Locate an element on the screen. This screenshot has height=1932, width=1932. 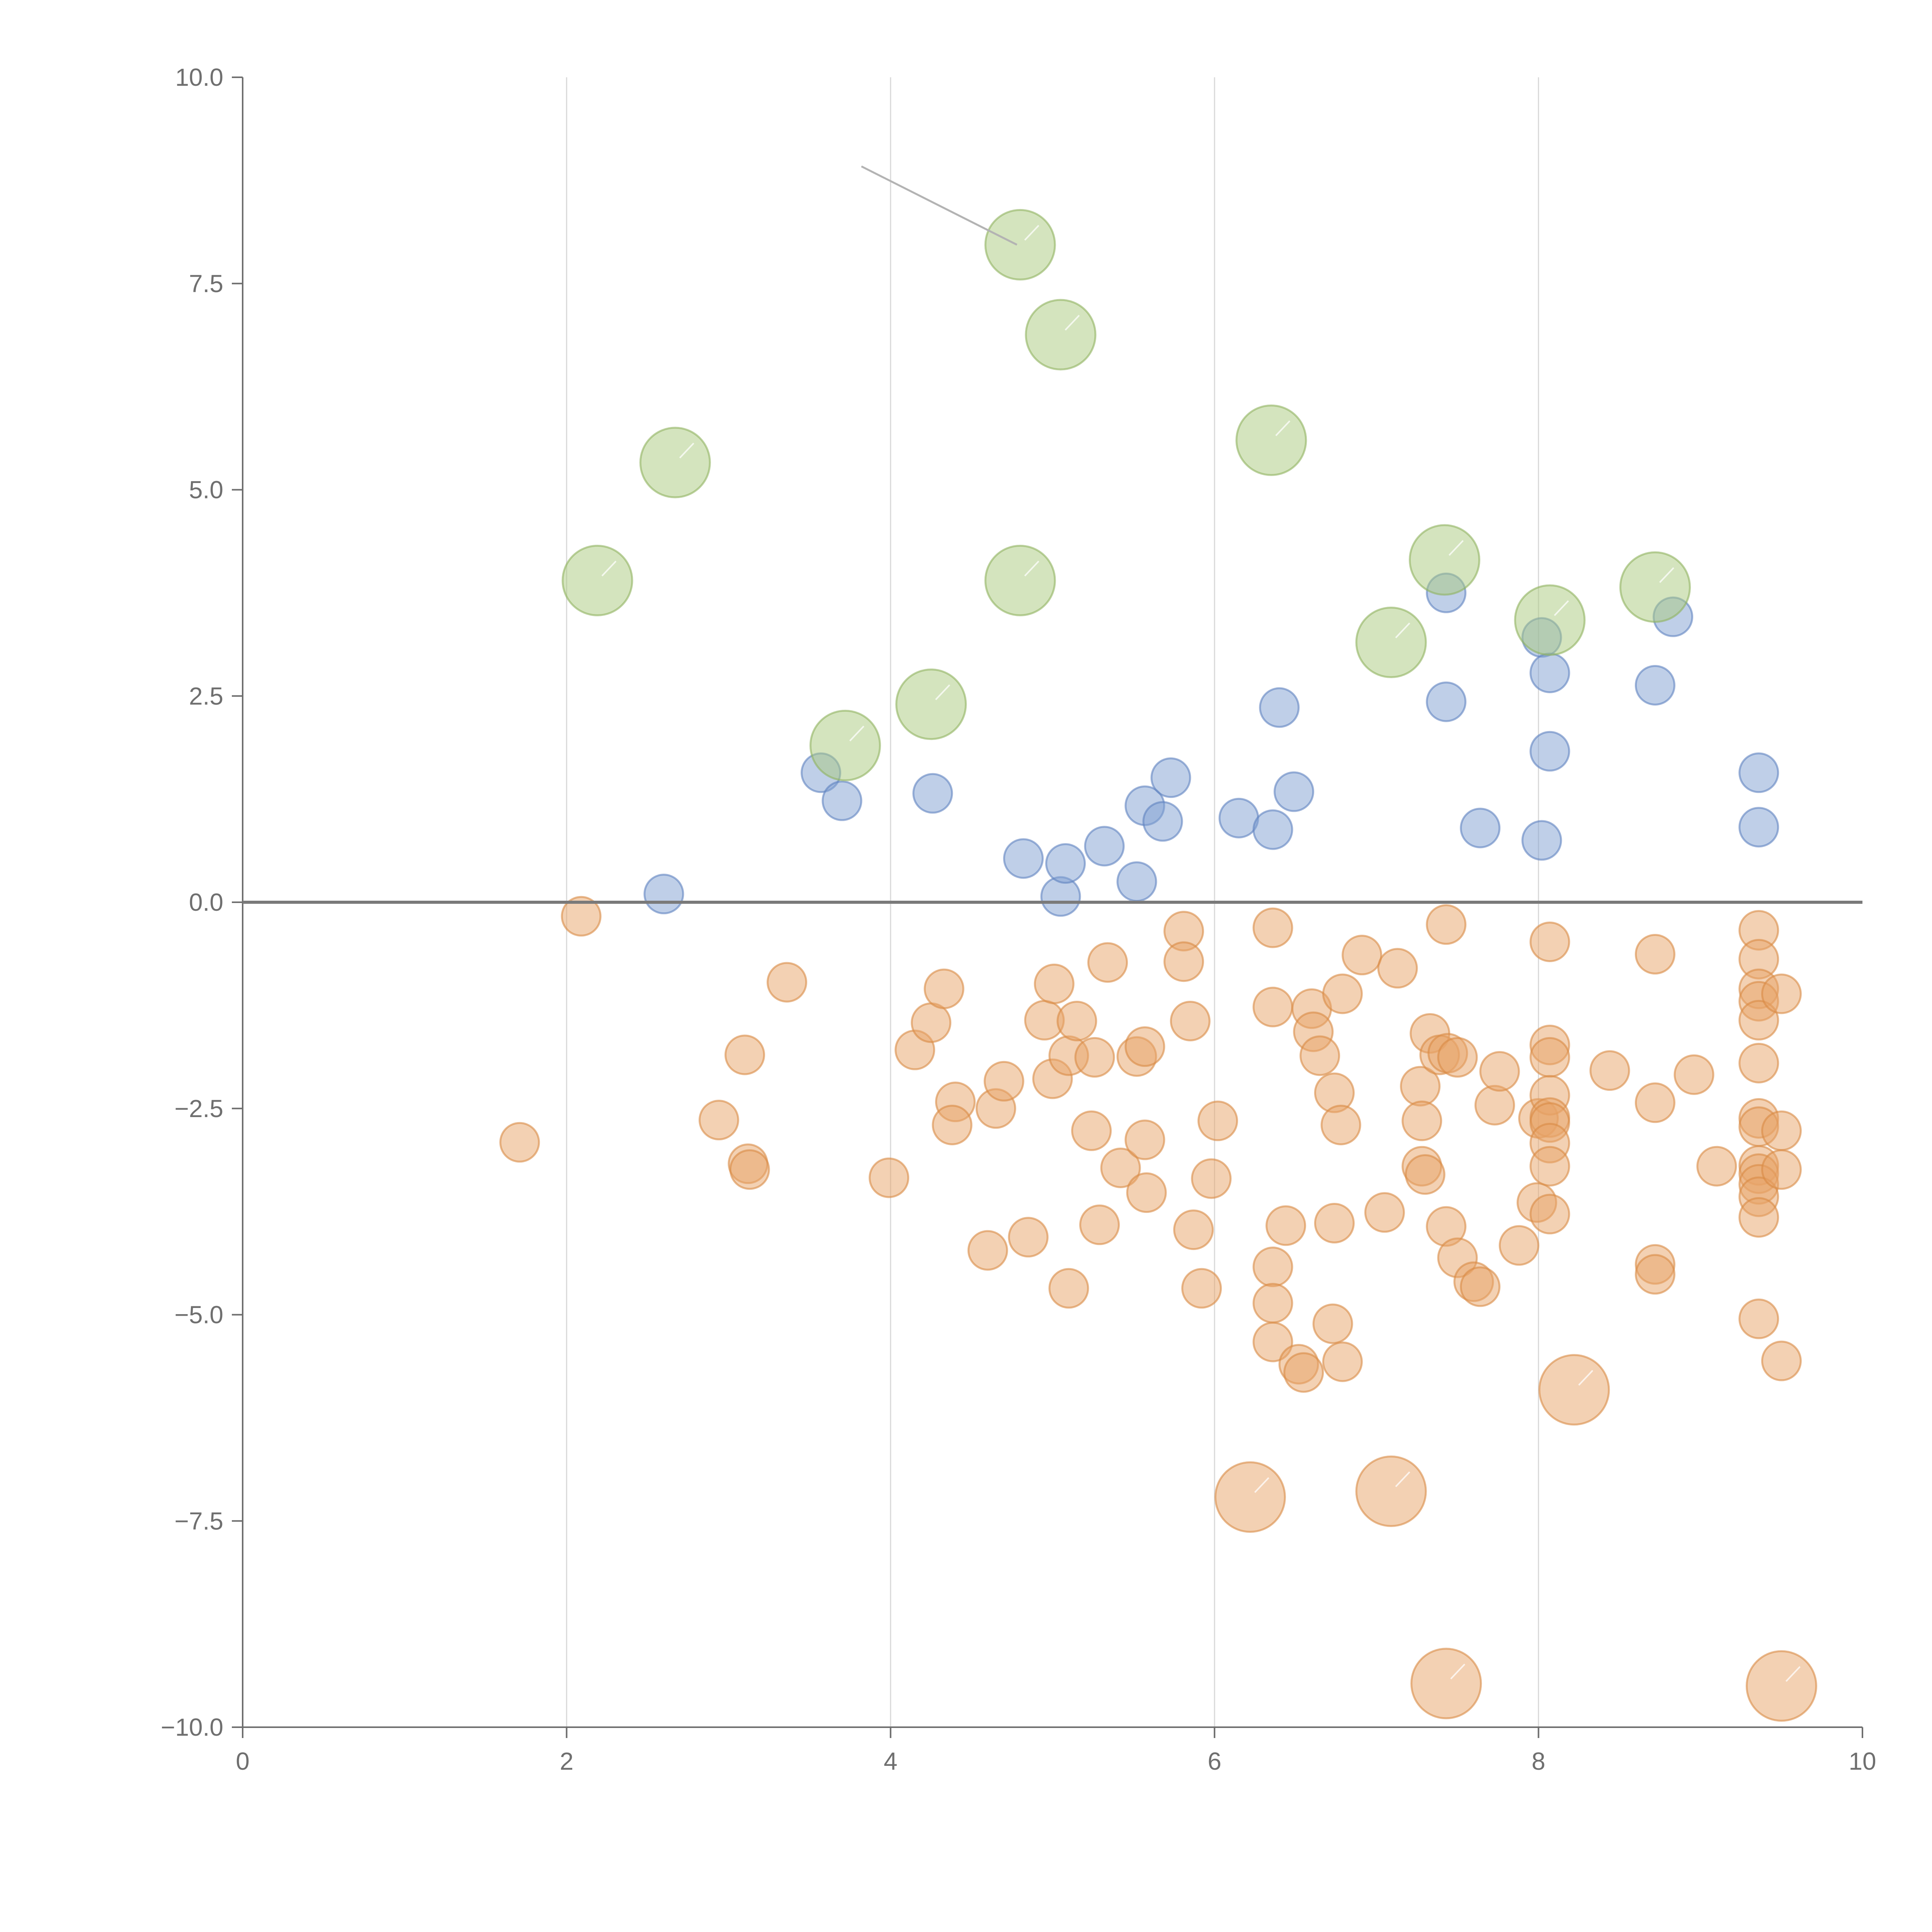
x-tick-label: 6 is located at coordinates (1214, 1761).